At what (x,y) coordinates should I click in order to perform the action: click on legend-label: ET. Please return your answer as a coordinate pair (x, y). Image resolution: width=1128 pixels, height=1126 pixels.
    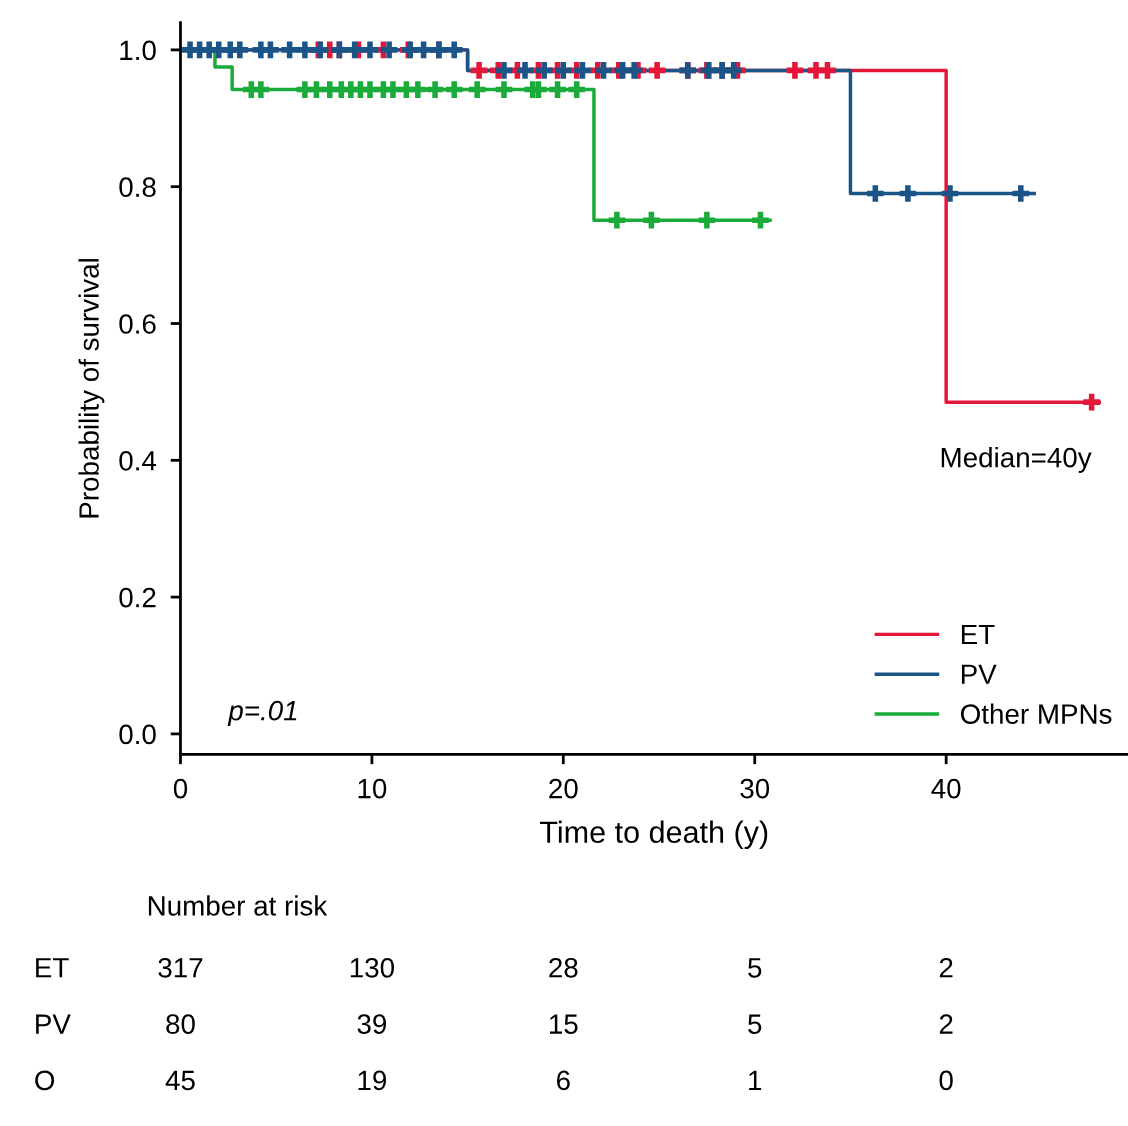
    Looking at the image, I should click on (978, 634).